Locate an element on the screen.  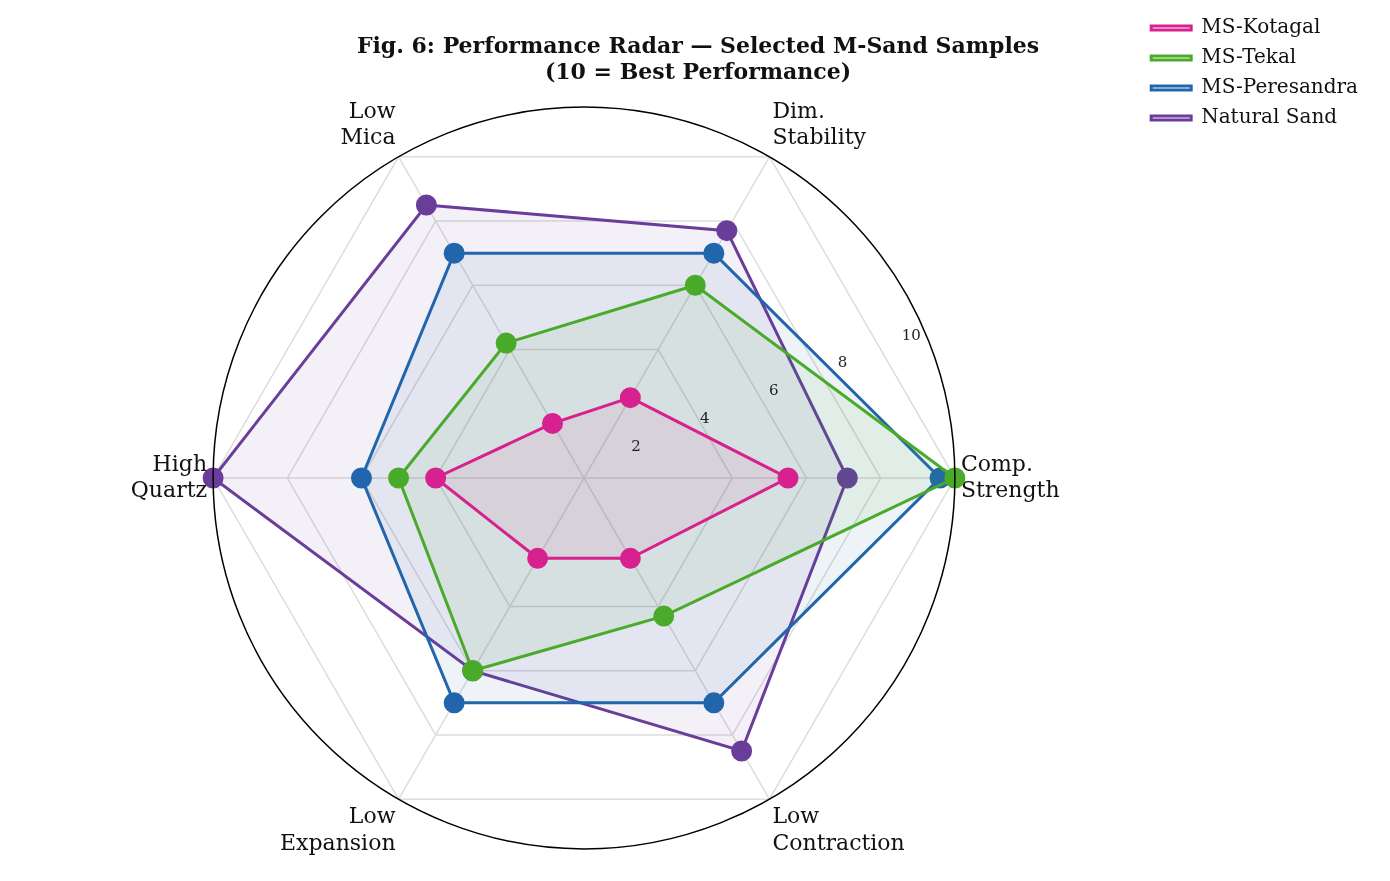
spoke-label: Low Expansion is located at coordinates (337, 829).